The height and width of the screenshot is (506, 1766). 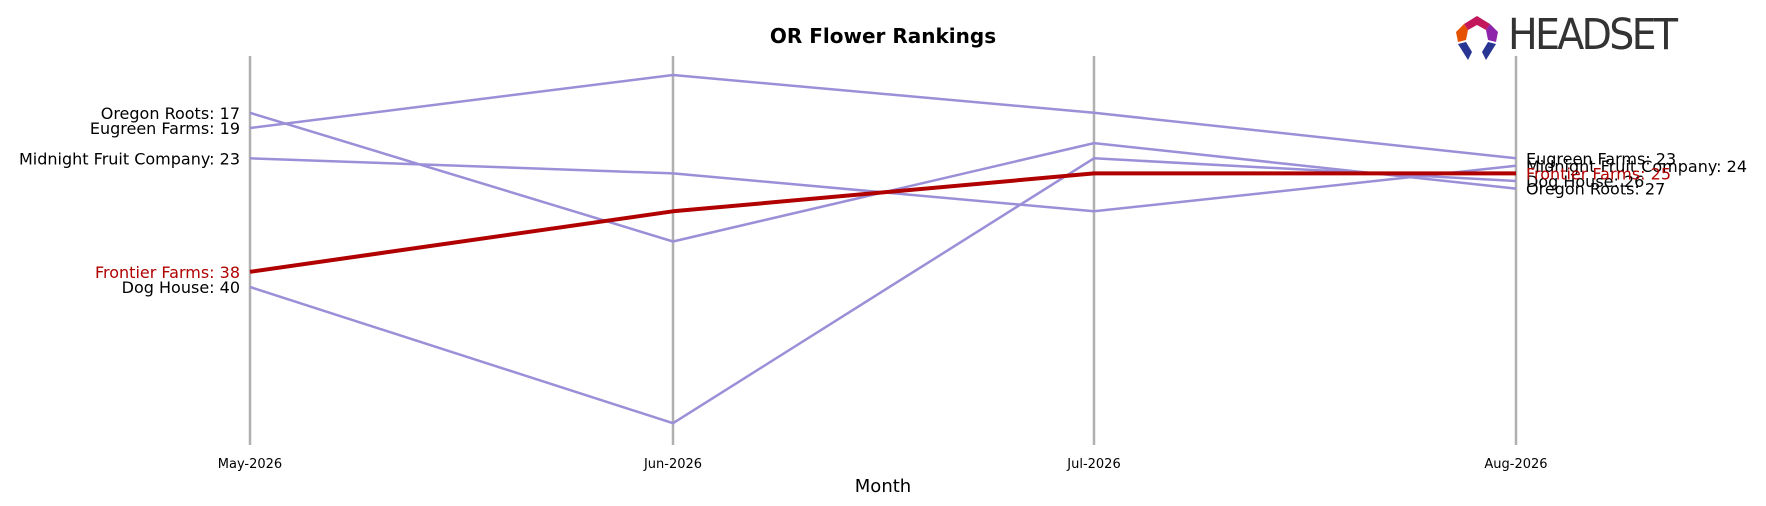 What do you see at coordinates (883, 36) in the screenshot?
I see `chart-title: OR Flower Rankings` at bounding box center [883, 36].